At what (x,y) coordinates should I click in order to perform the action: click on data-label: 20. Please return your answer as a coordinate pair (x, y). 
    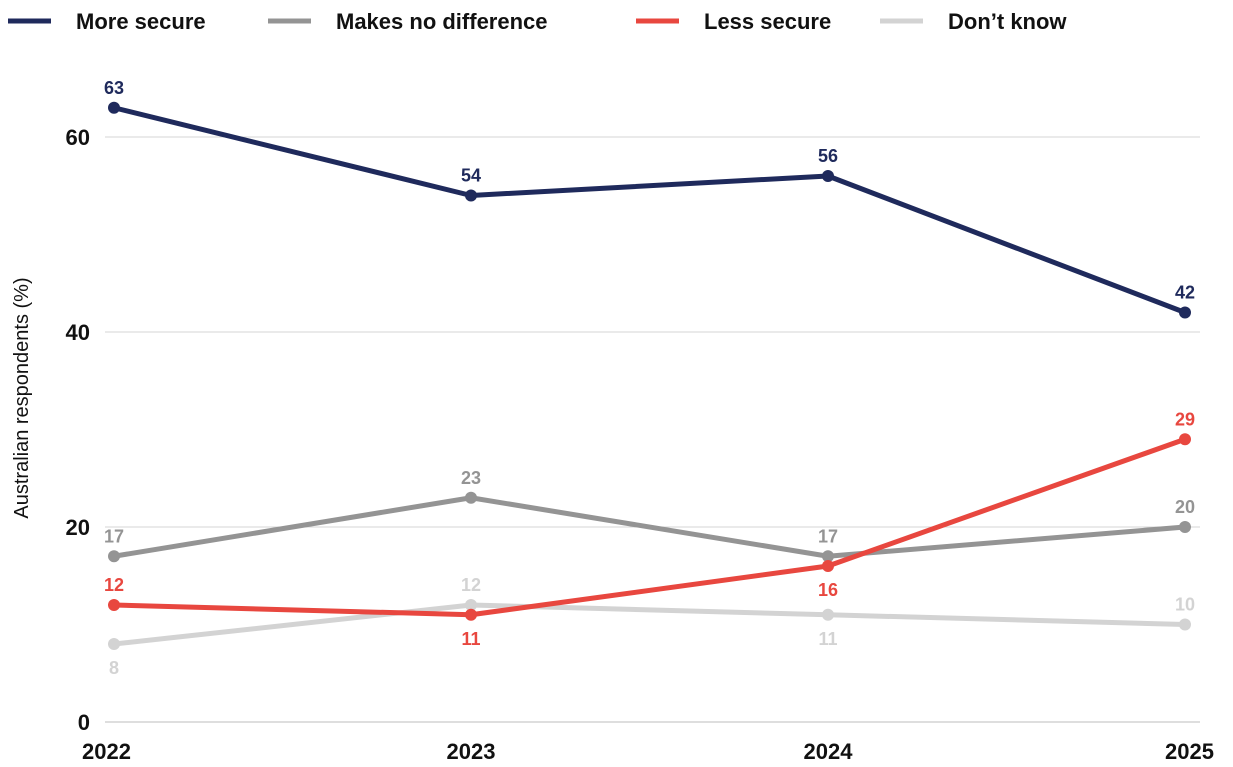
    Looking at the image, I should click on (1185, 507).